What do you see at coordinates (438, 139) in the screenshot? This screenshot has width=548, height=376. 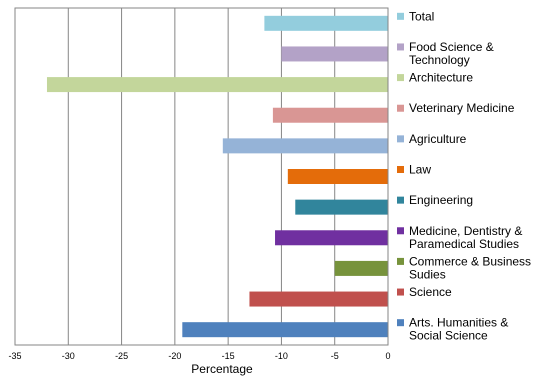 I see `legend-label: Agriculture` at bounding box center [438, 139].